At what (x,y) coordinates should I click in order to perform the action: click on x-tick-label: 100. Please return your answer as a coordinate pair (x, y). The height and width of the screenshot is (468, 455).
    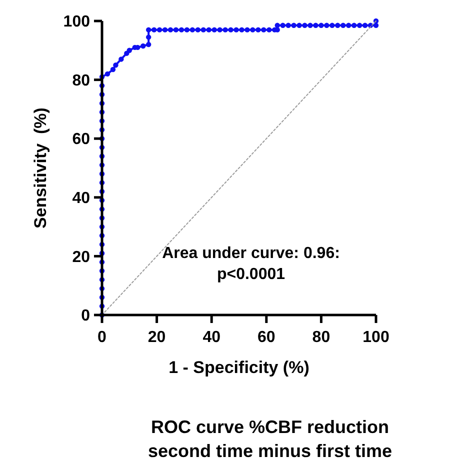
    Looking at the image, I should click on (376, 337).